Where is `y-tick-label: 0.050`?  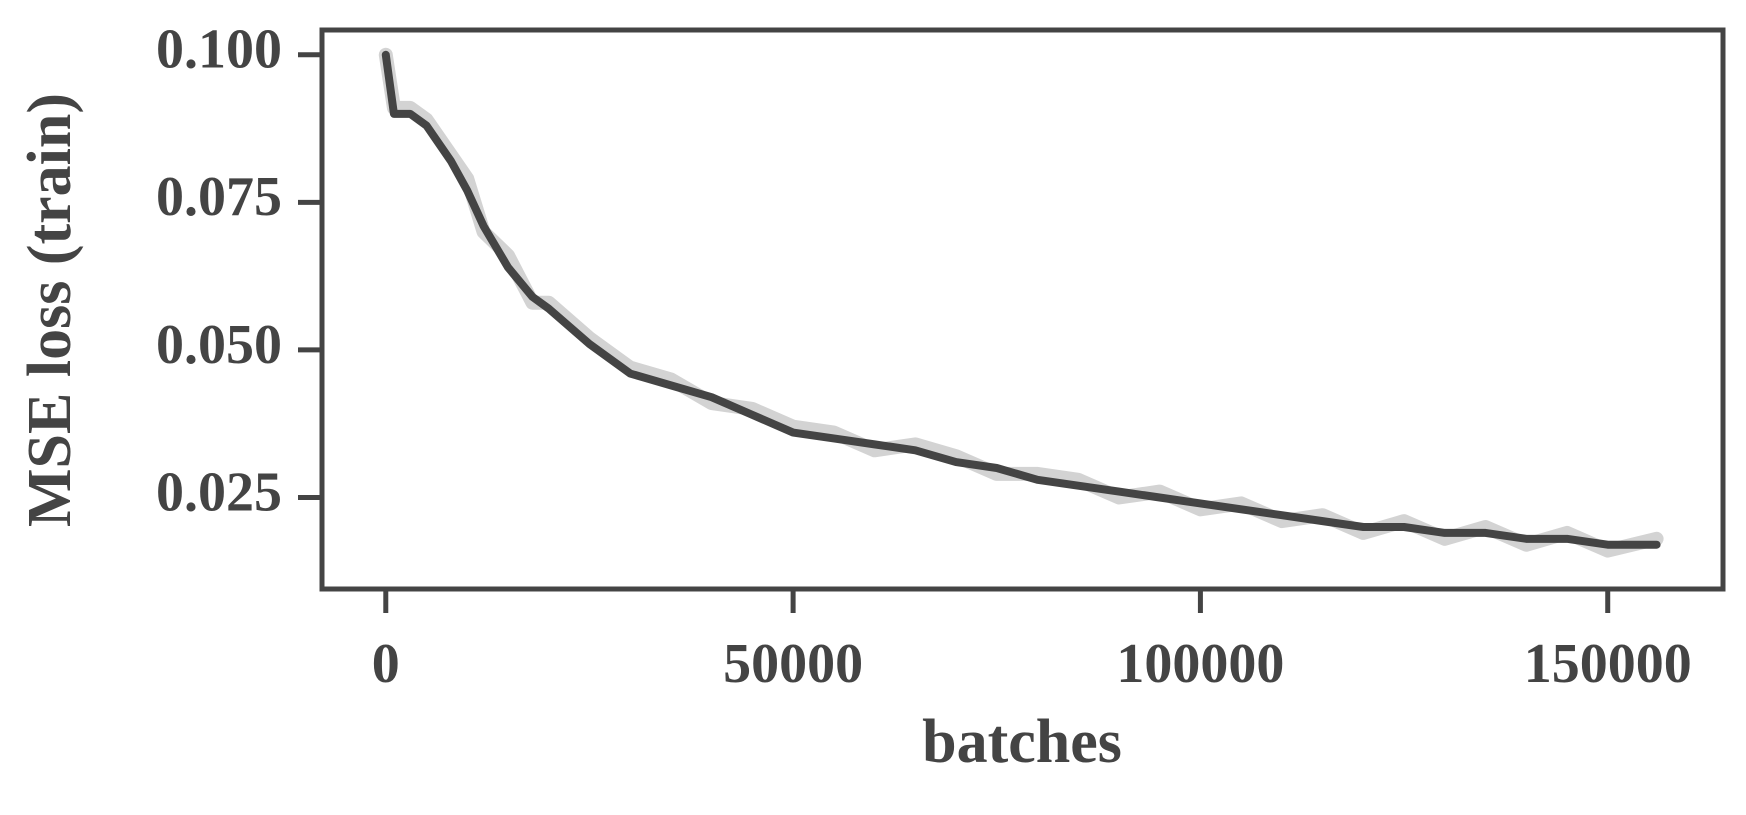
y-tick-label: 0.050 is located at coordinates (219, 345).